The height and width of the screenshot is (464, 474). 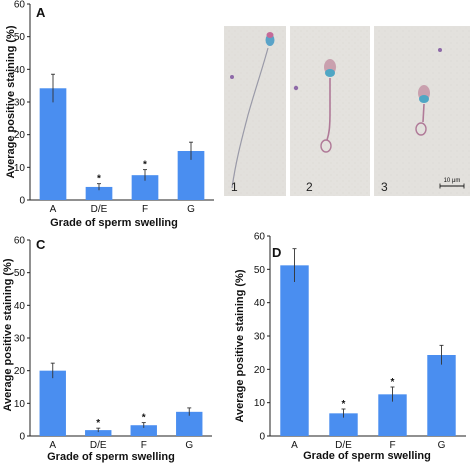 I want to click on panel-label-a: A, so click(x=41, y=12).